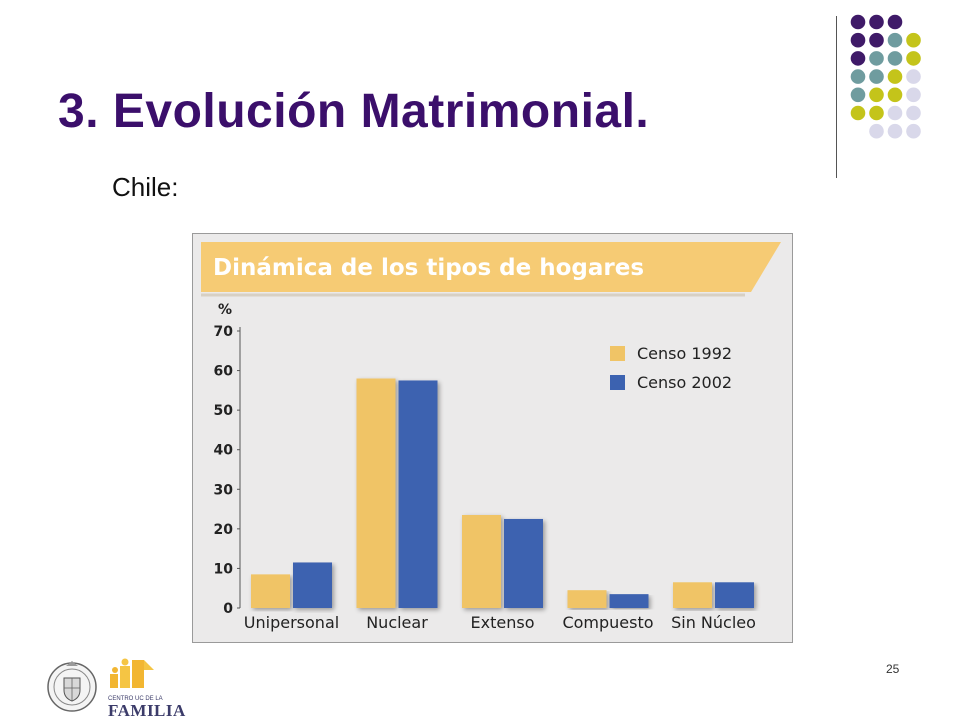  Describe the element at coordinates (224, 332) in the screenshot. I see `y-tick-label: 70` at that location.